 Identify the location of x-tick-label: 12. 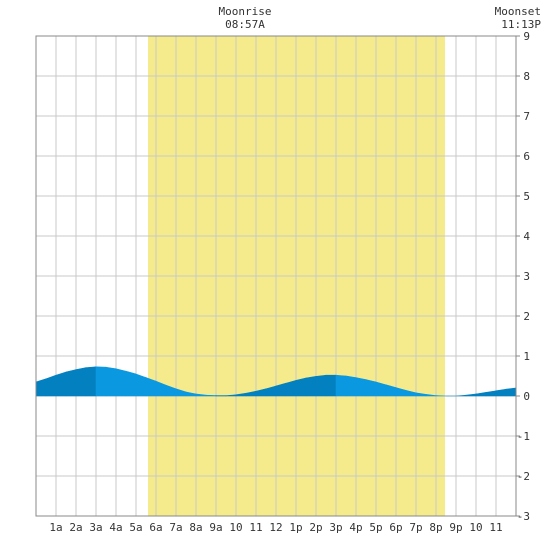
(275, 527).